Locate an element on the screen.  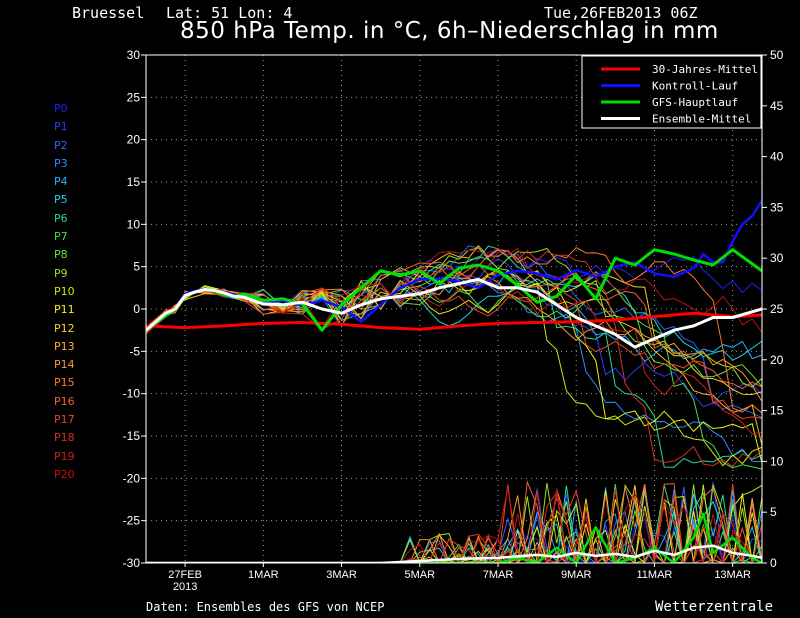
member-label: P5 is located at coordinates (61, 200).